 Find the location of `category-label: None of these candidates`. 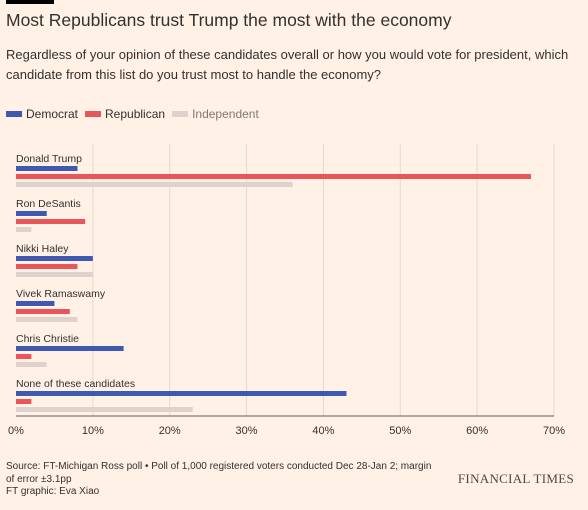

category-label: None of these candidates is located at coordinates (75, 384).